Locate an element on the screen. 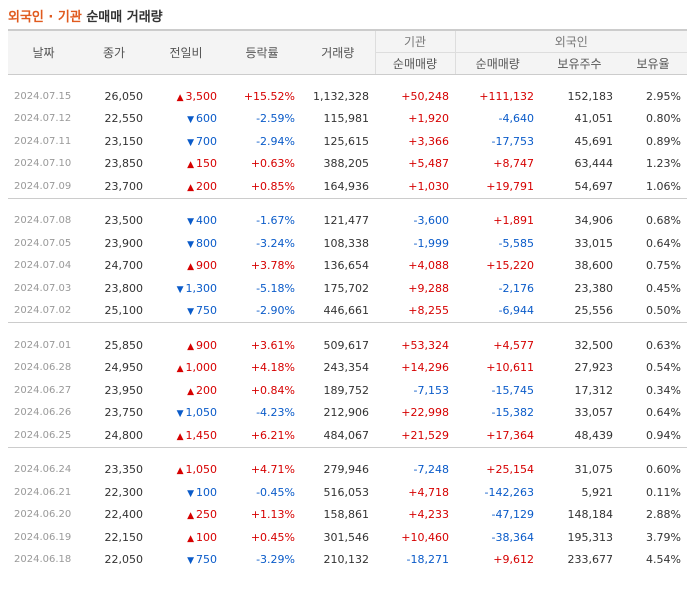 The image size is (695, 598). cell-change: ▲ 1,000 is located at coordinates (186, 368).